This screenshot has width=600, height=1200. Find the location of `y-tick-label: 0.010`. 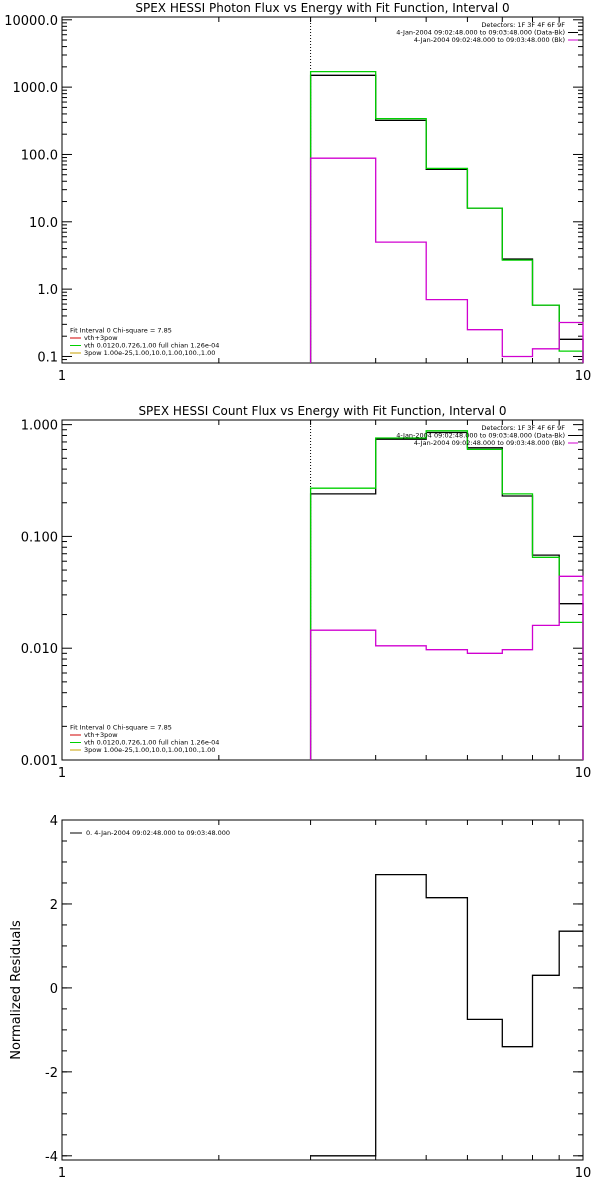

y-tick-label: 0.010 is located at coordinates (39, 649).